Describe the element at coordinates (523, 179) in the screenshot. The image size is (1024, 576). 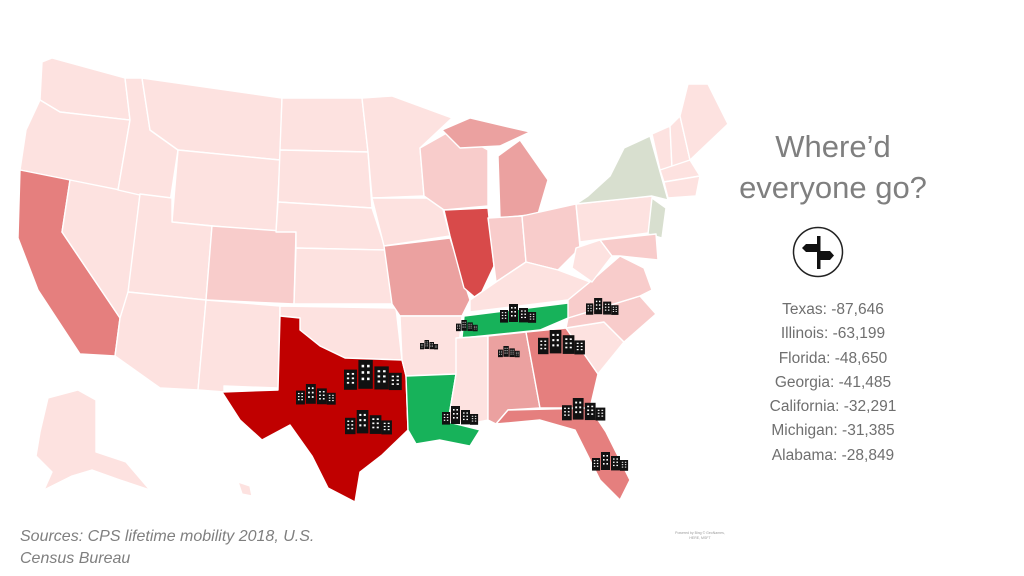
I see `state-michigan` at that location.